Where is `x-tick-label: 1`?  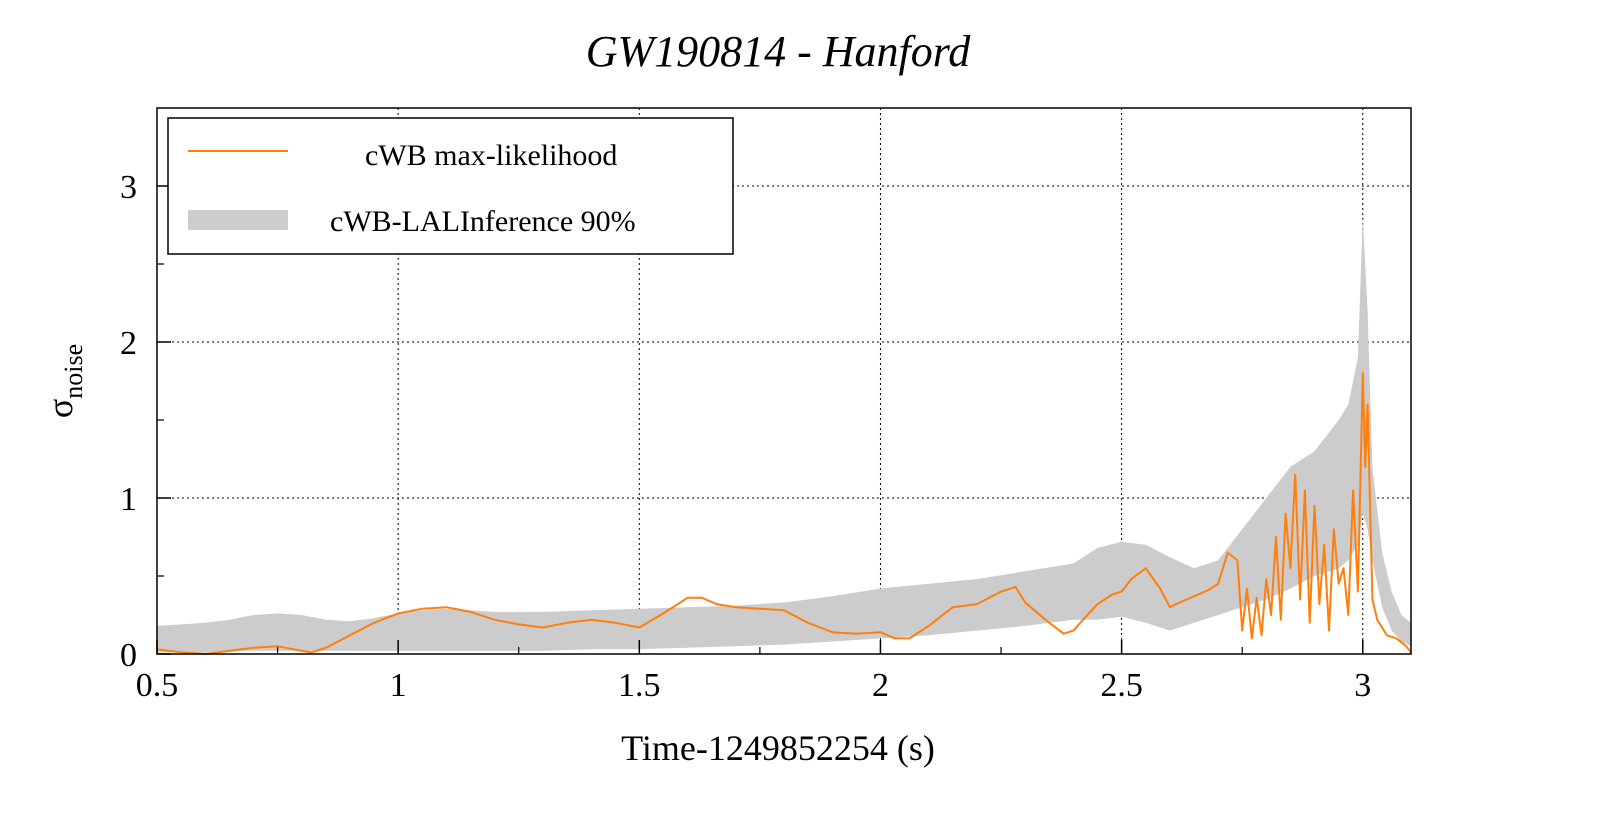 x-tick-label: 1 is located at coordinates (398, 685).